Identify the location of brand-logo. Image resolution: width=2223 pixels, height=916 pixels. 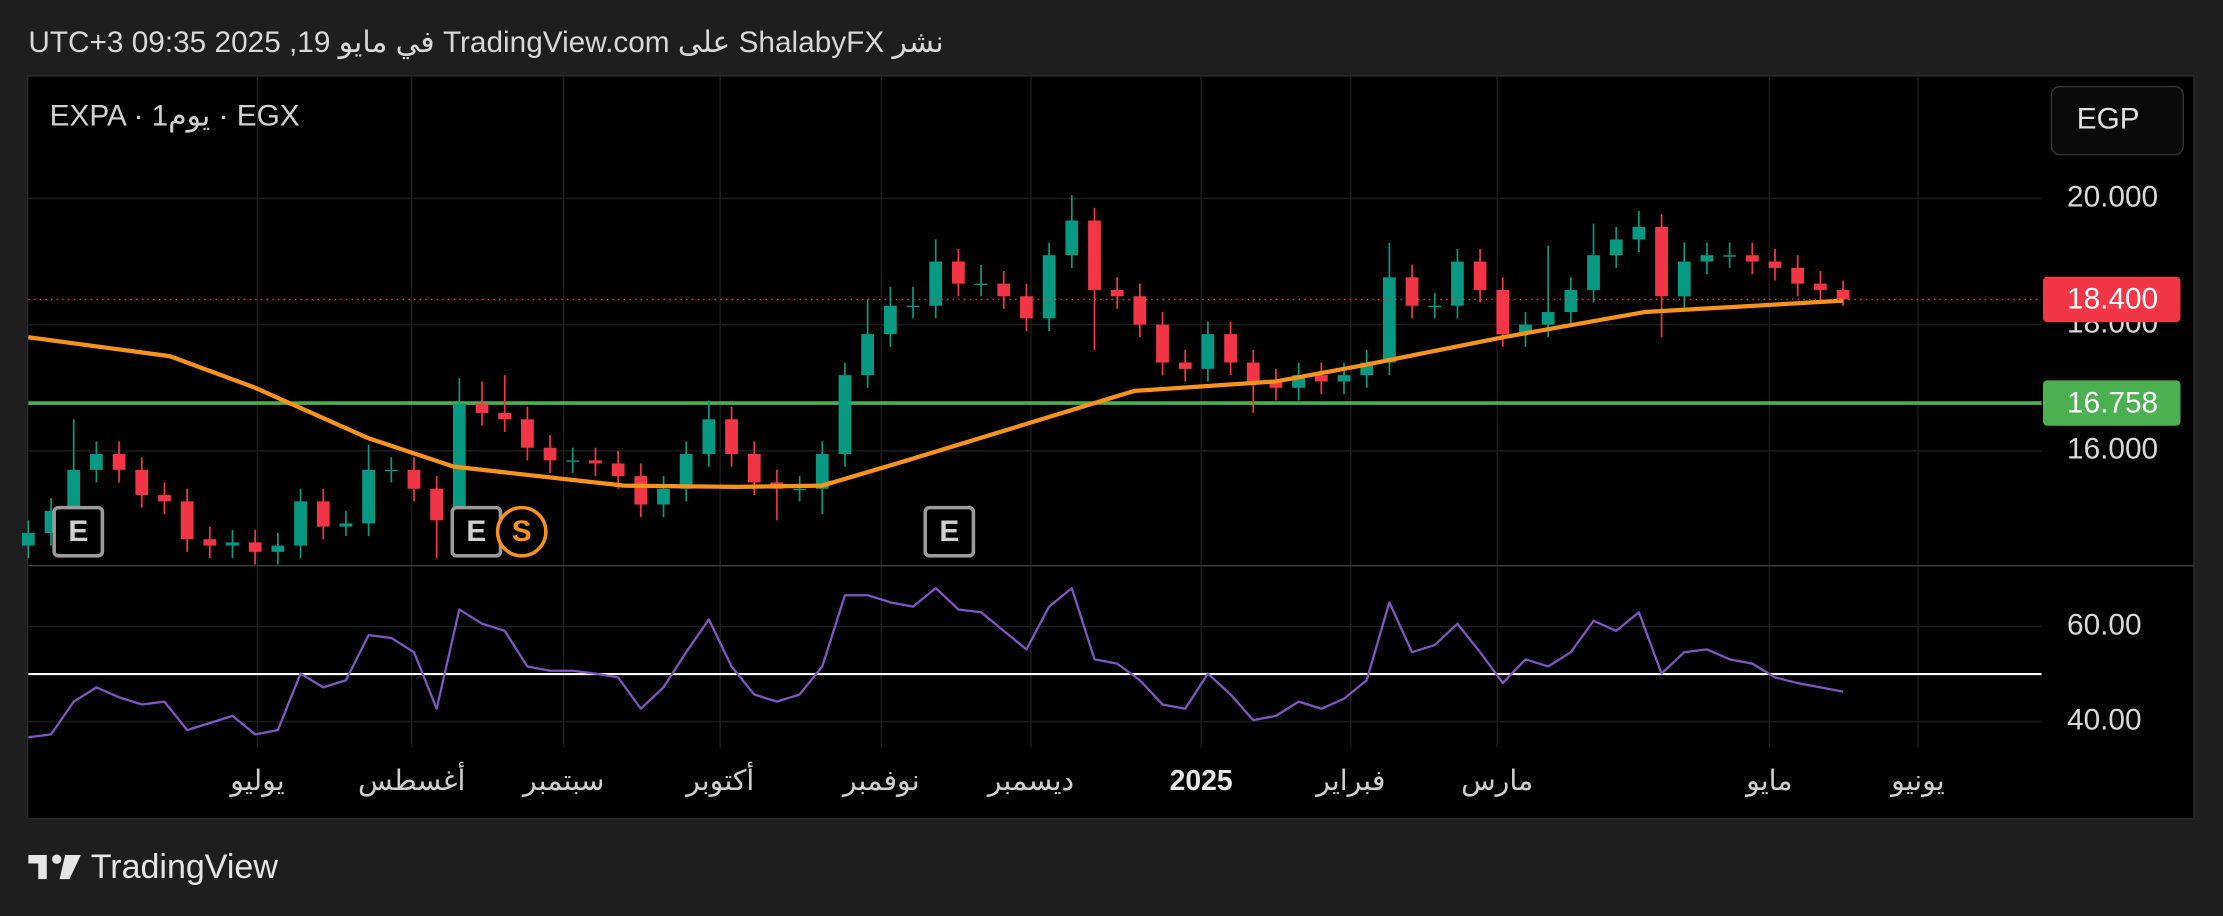
(54, 867).